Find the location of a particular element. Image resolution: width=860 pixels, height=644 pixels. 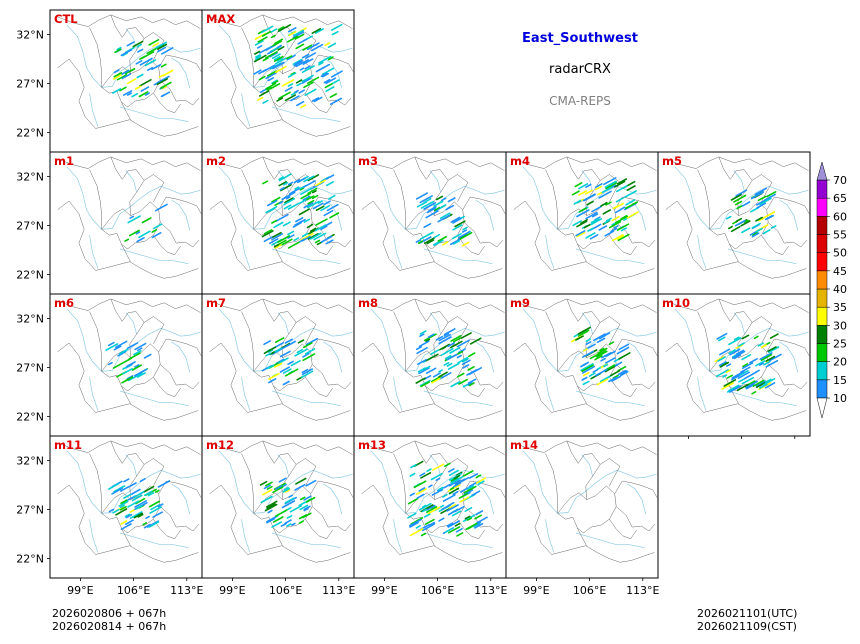

colorbar-label: 20 is located at coordinates (840, 362).